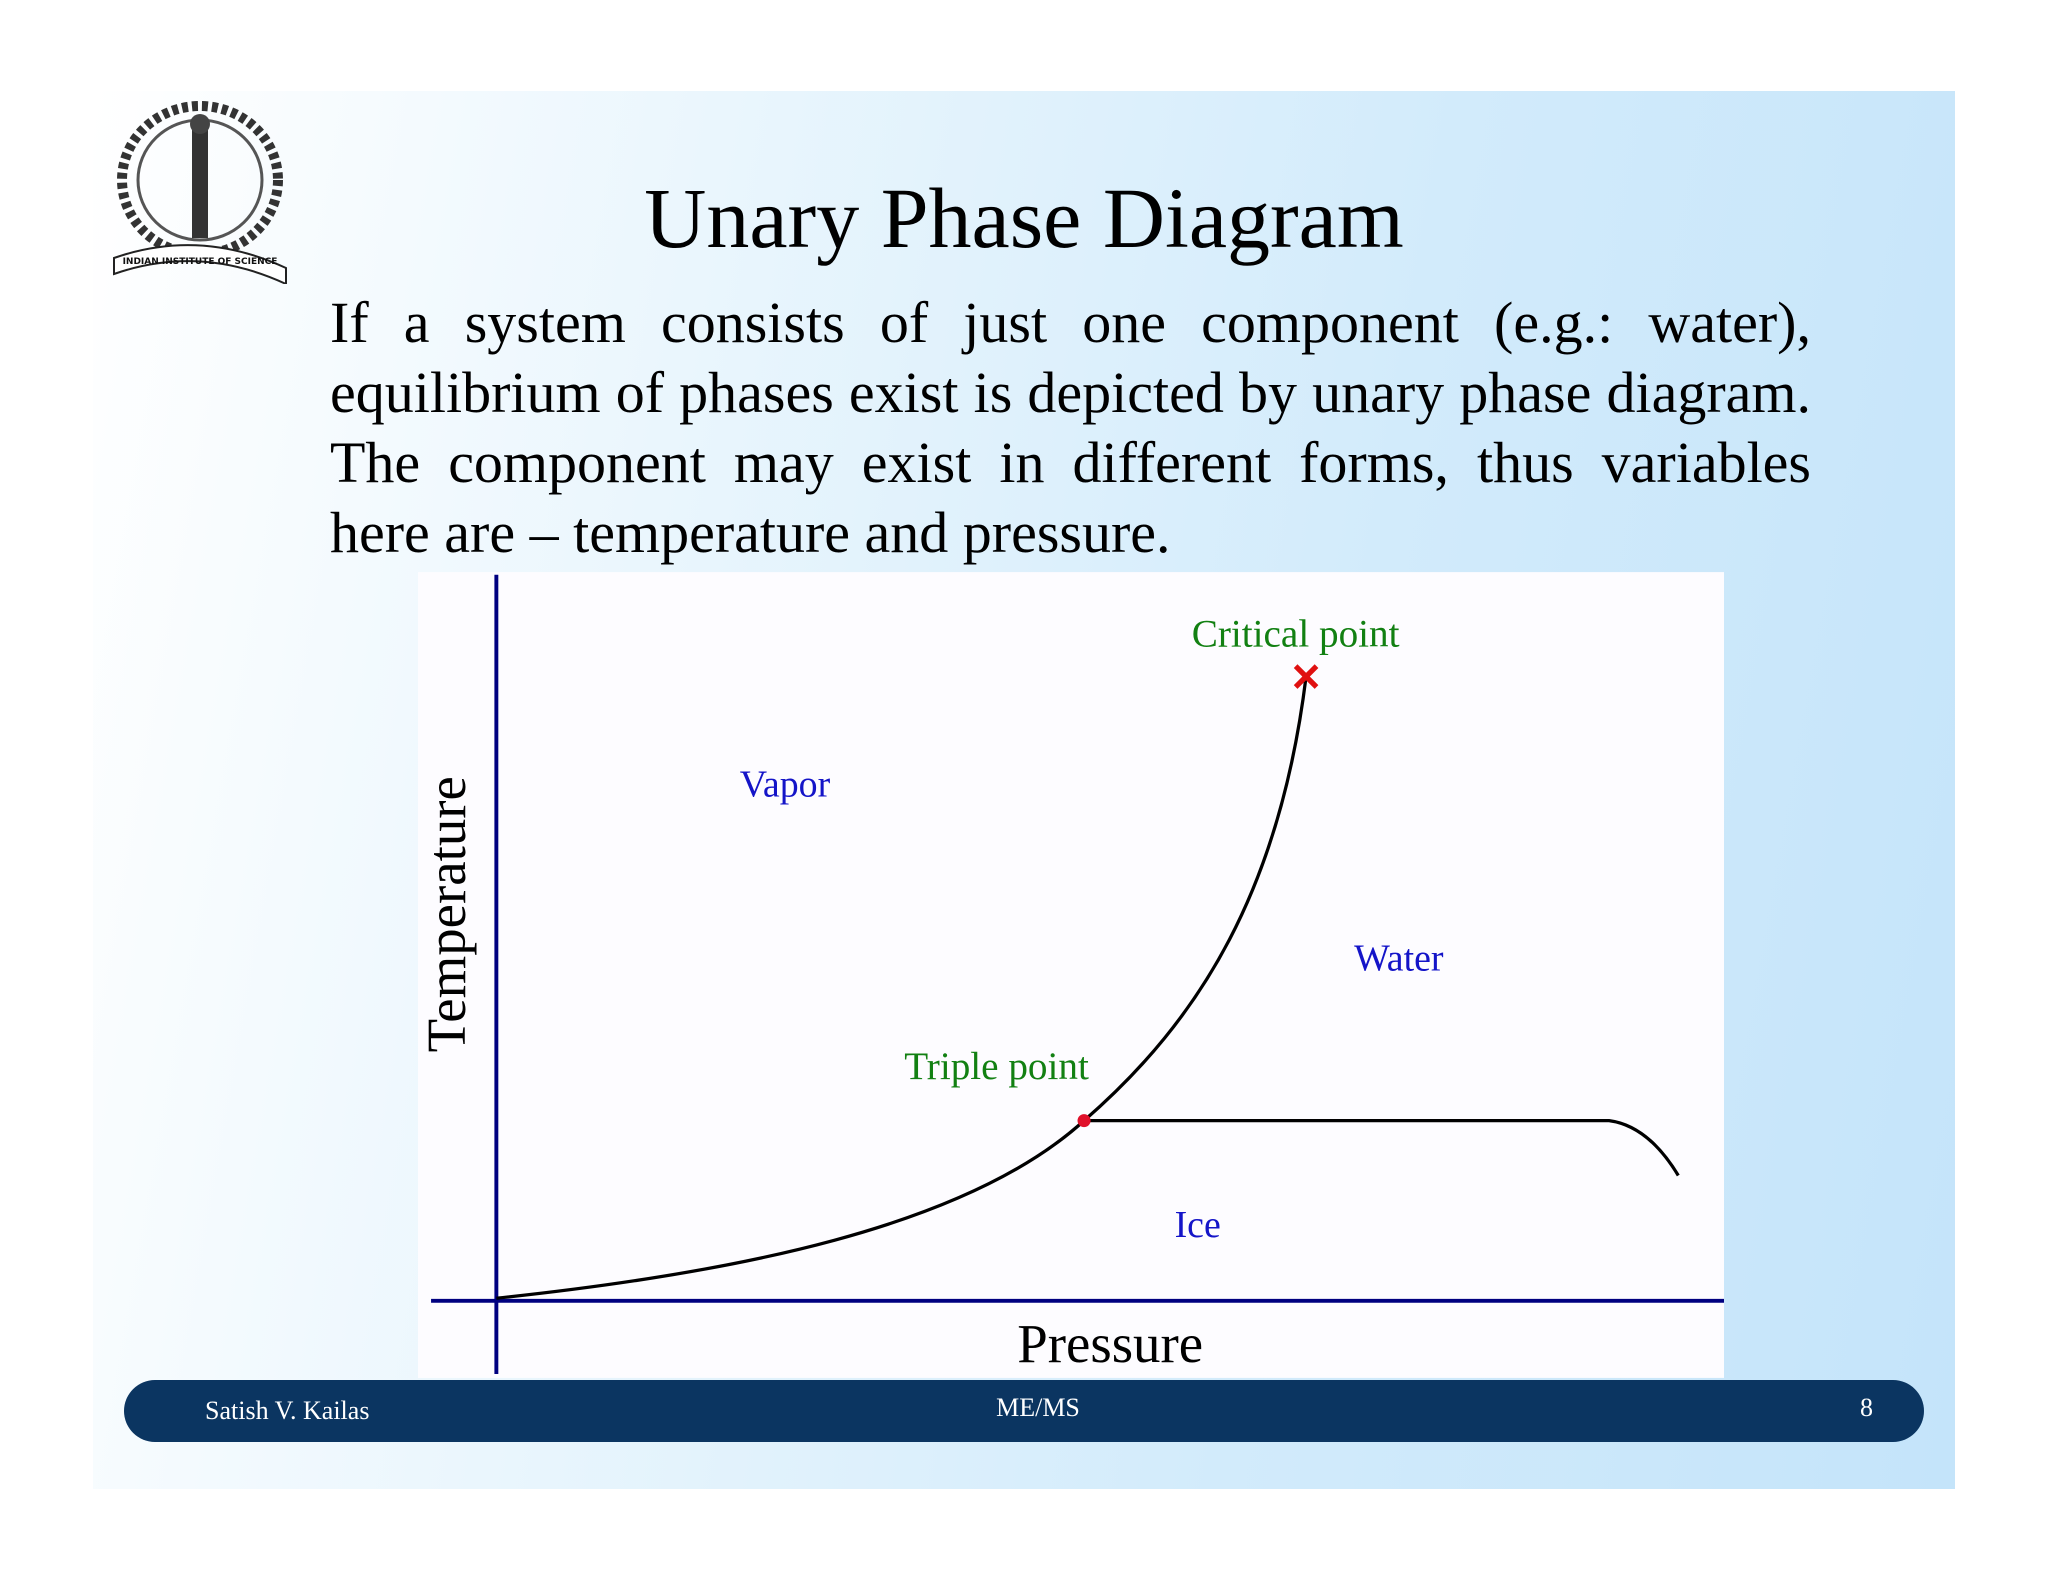 This screenshot has width=2048, height=1582. What do you see at coordinates (1296, 634) in the screenshot?
I see `point-label: Critical point` at bounding box center [1296, 634].